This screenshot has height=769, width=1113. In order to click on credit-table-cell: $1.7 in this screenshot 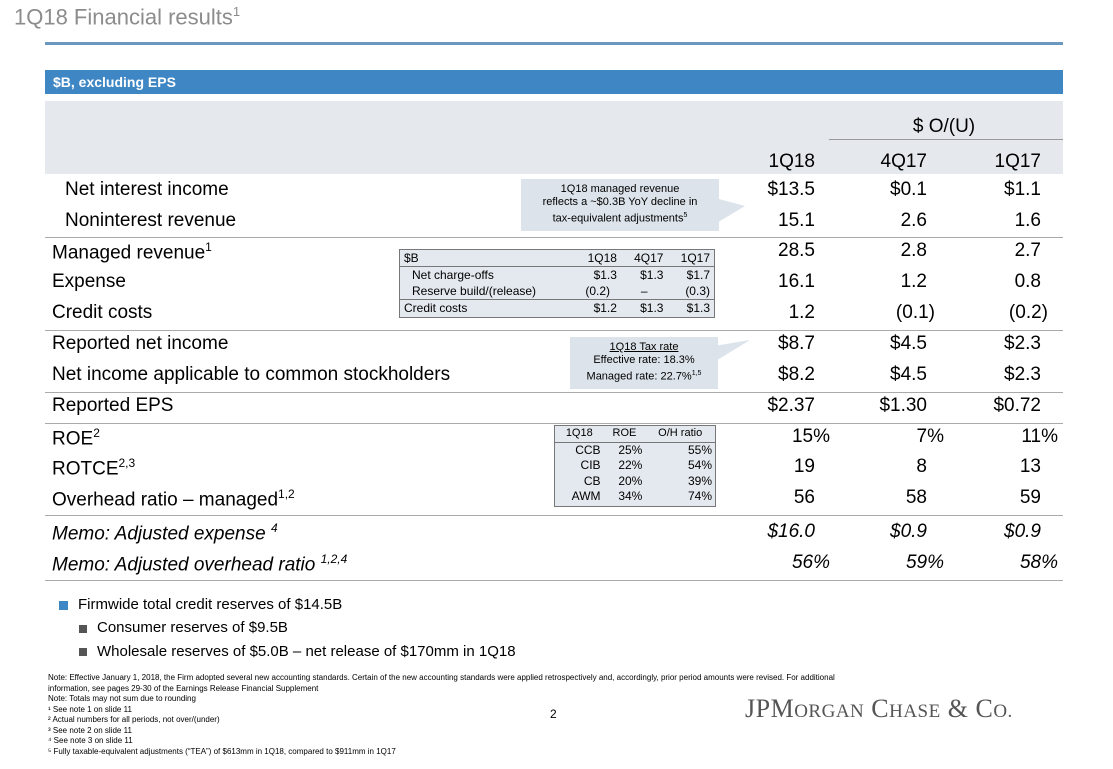, I will do `click(698, 275)`.